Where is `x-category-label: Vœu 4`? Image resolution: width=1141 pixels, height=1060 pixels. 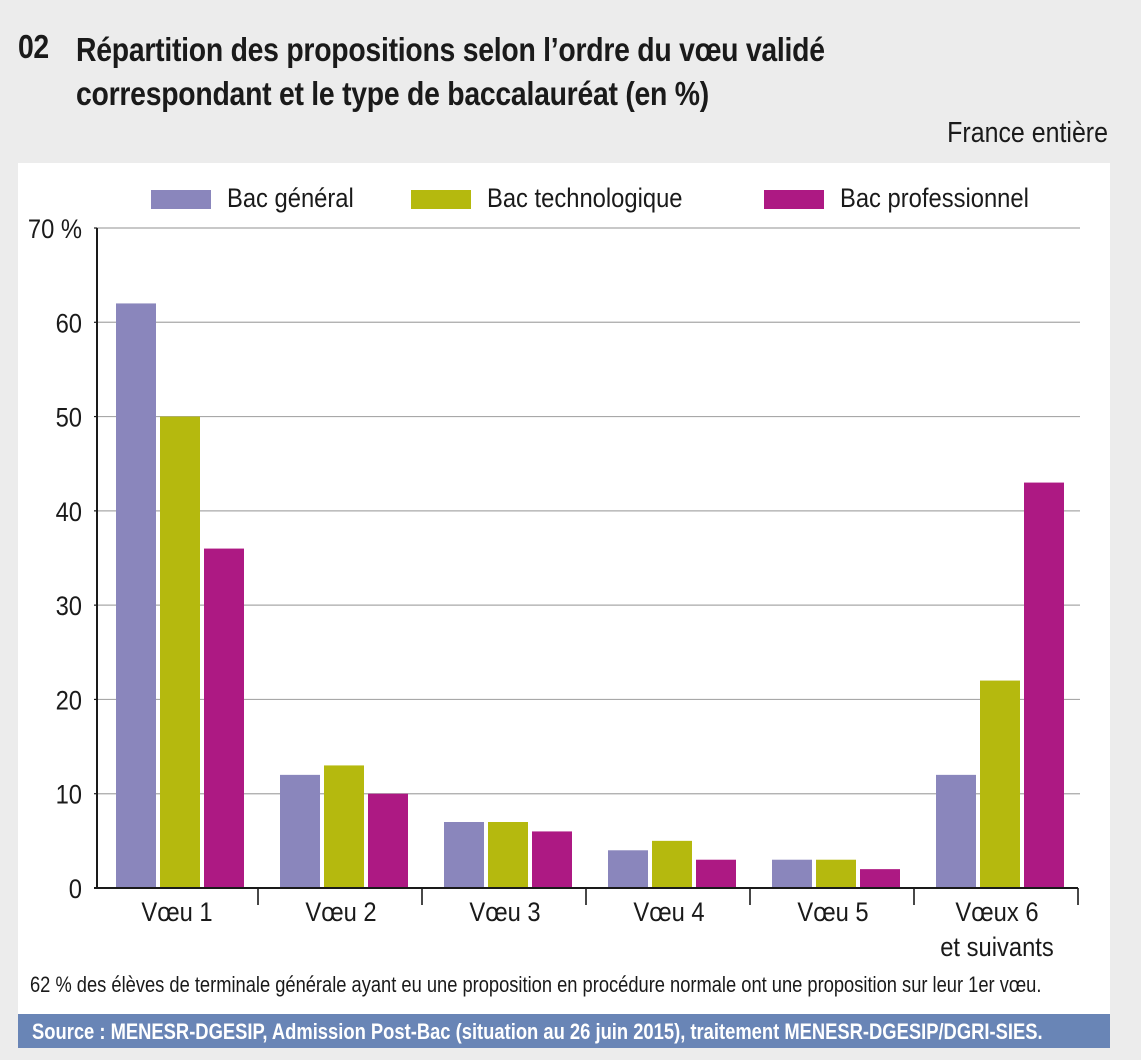 x-category-label: Vœu 4 is located at coordinates (668, 913).